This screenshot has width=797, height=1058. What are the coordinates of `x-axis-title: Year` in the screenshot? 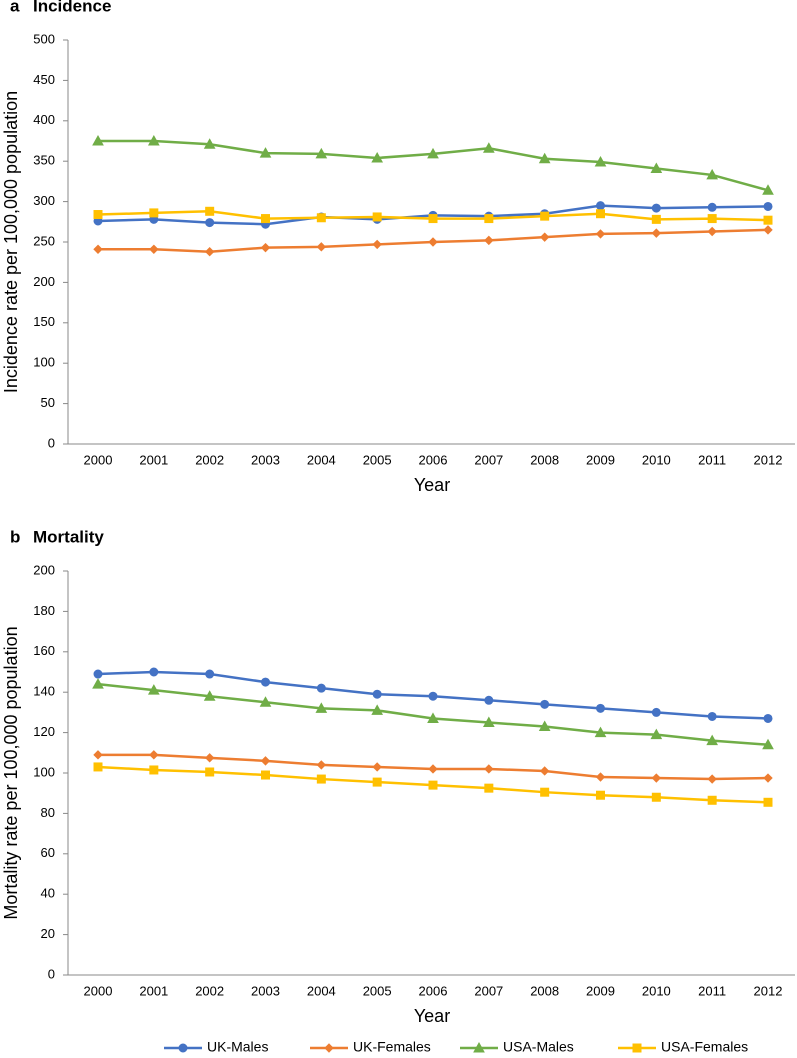 It's located at (432, 1016).